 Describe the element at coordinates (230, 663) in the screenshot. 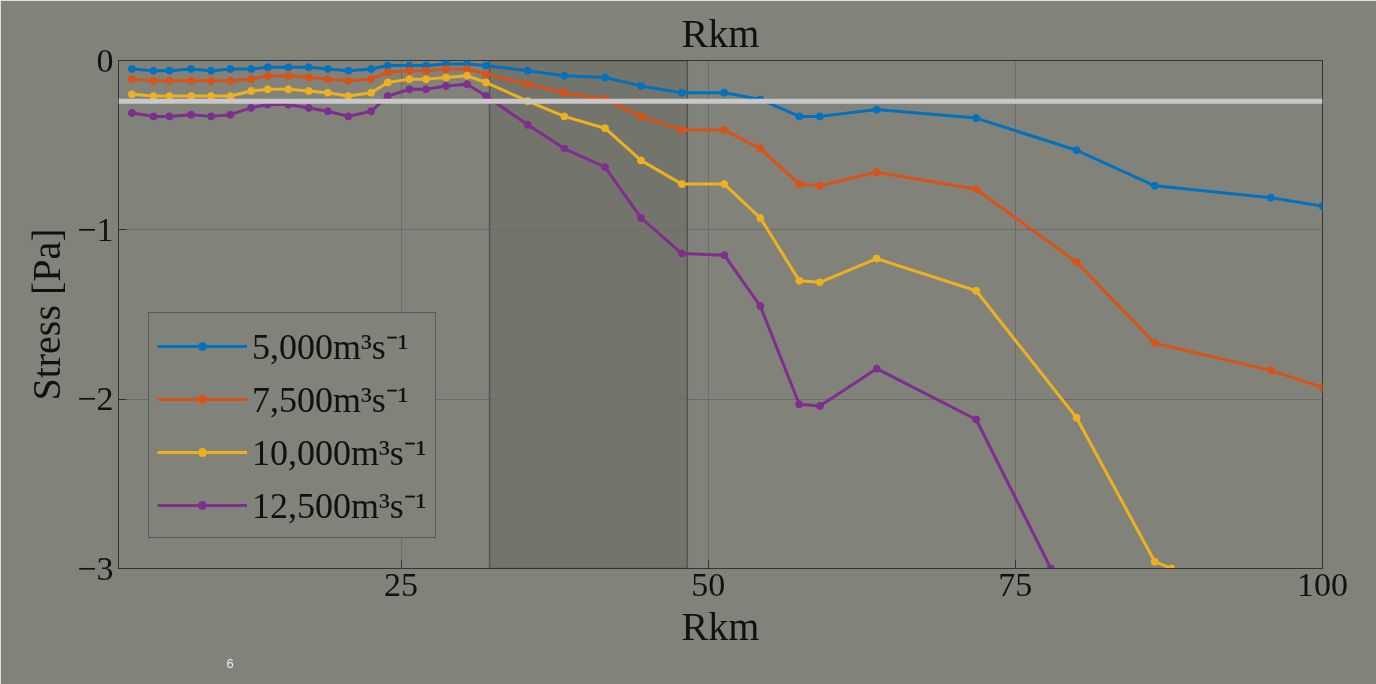

I see `text: 6` at that location.